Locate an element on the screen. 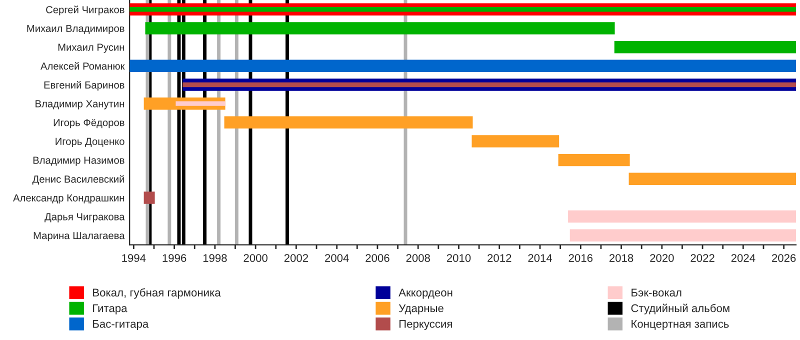 Image resolution: width=800 pixels, height=340 pixels. y-tick-label: Дарья Чигракова is located at coordinates (84, 217).